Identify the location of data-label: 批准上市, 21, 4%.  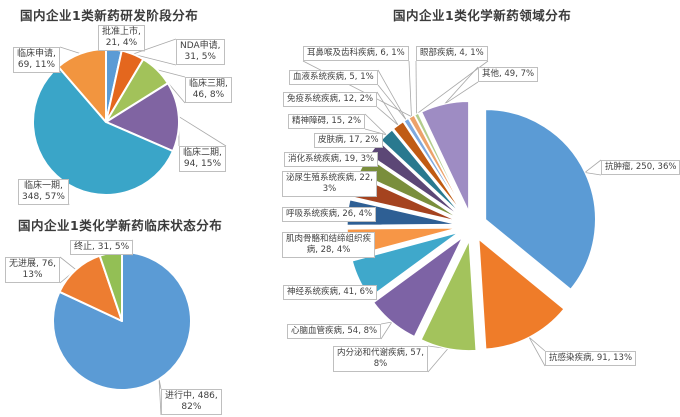
(121, 38).